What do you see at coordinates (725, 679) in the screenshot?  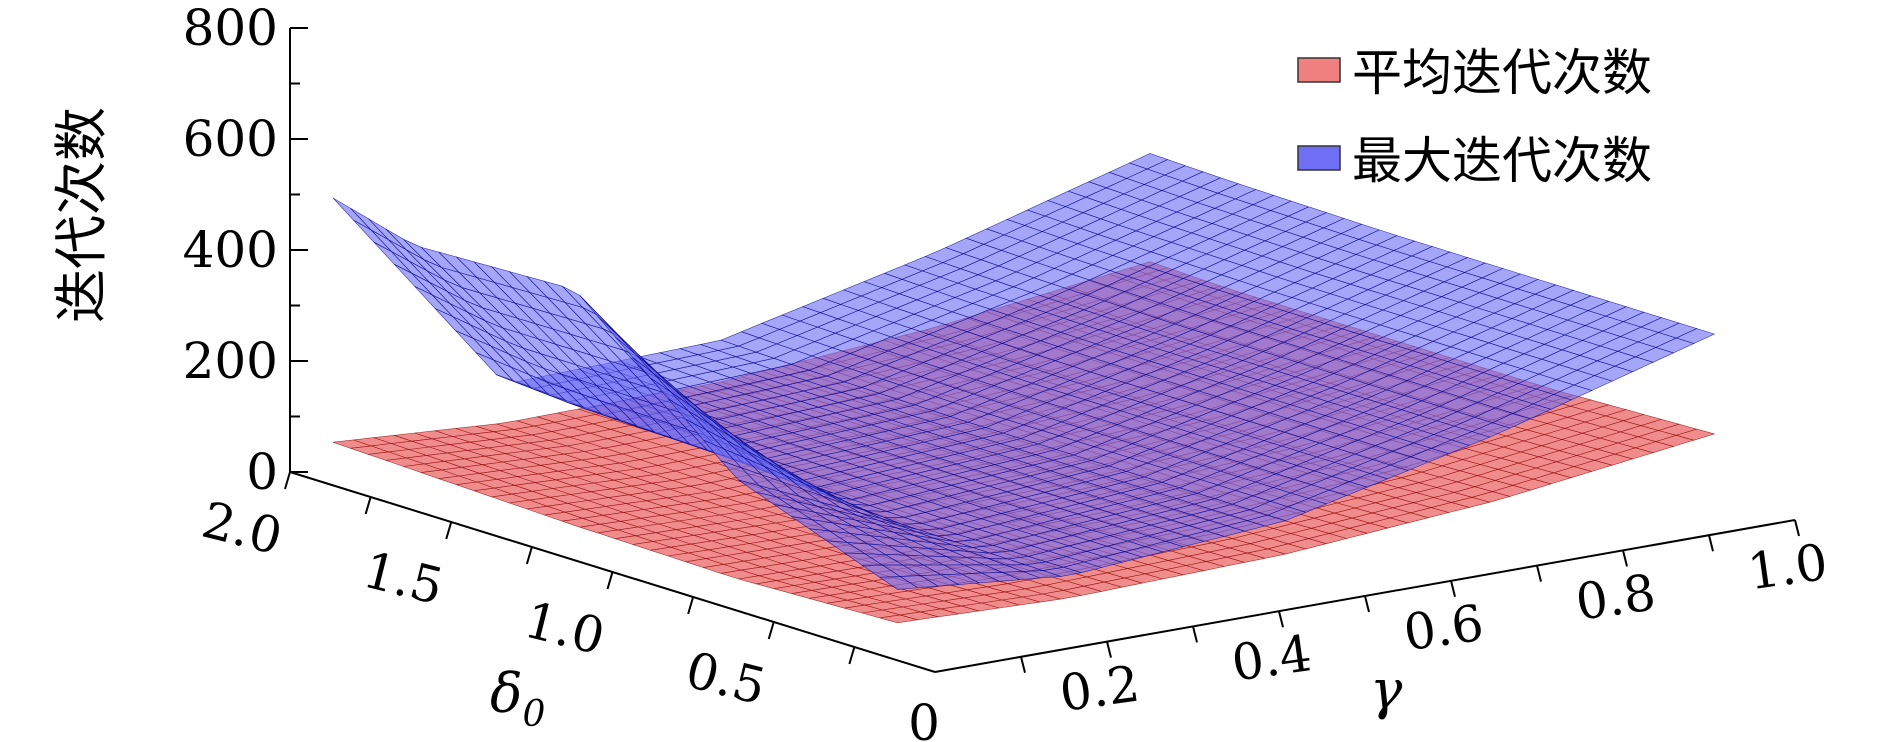 I see `y-tick-label: 0.5` at bounding box center [725, 679].